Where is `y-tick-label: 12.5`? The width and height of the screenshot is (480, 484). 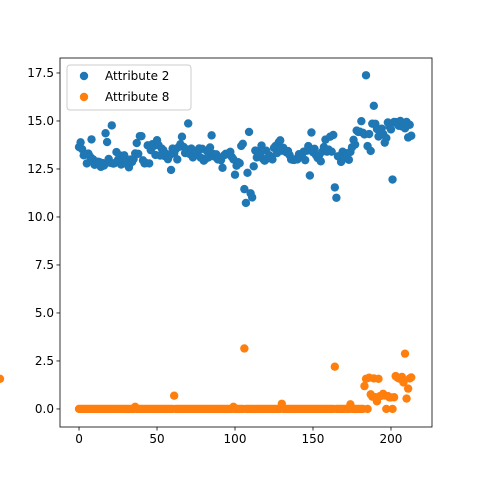
y-tick-label: 12.5 is located at coordinates (40, 169).